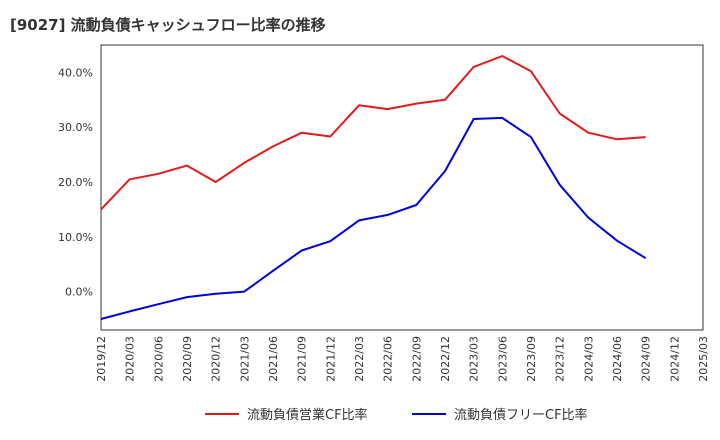 The image size is (720, 440). What do you see at coordinates (307, 415) in the screenshot?
I see `legend-label: 流動負債営業CF比率` at bounding box center [307, 415].